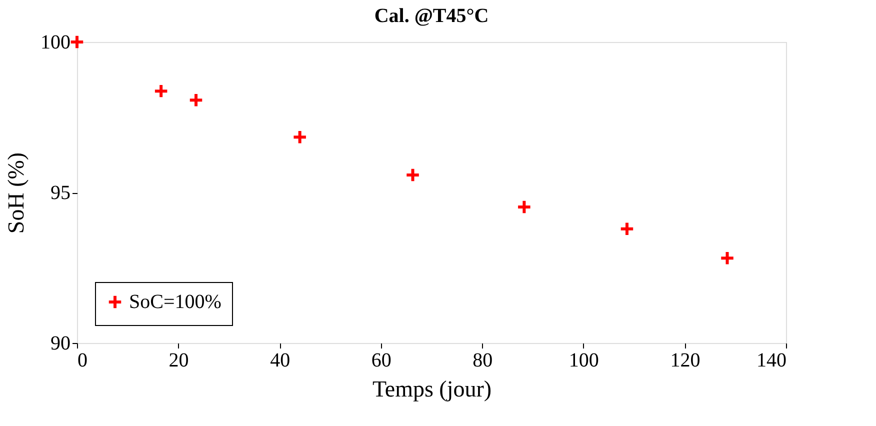  What do you see at coordinates (280, 361) in the screenshot?
I see `x-tick-label: 40` at bounding box center [280, 361].